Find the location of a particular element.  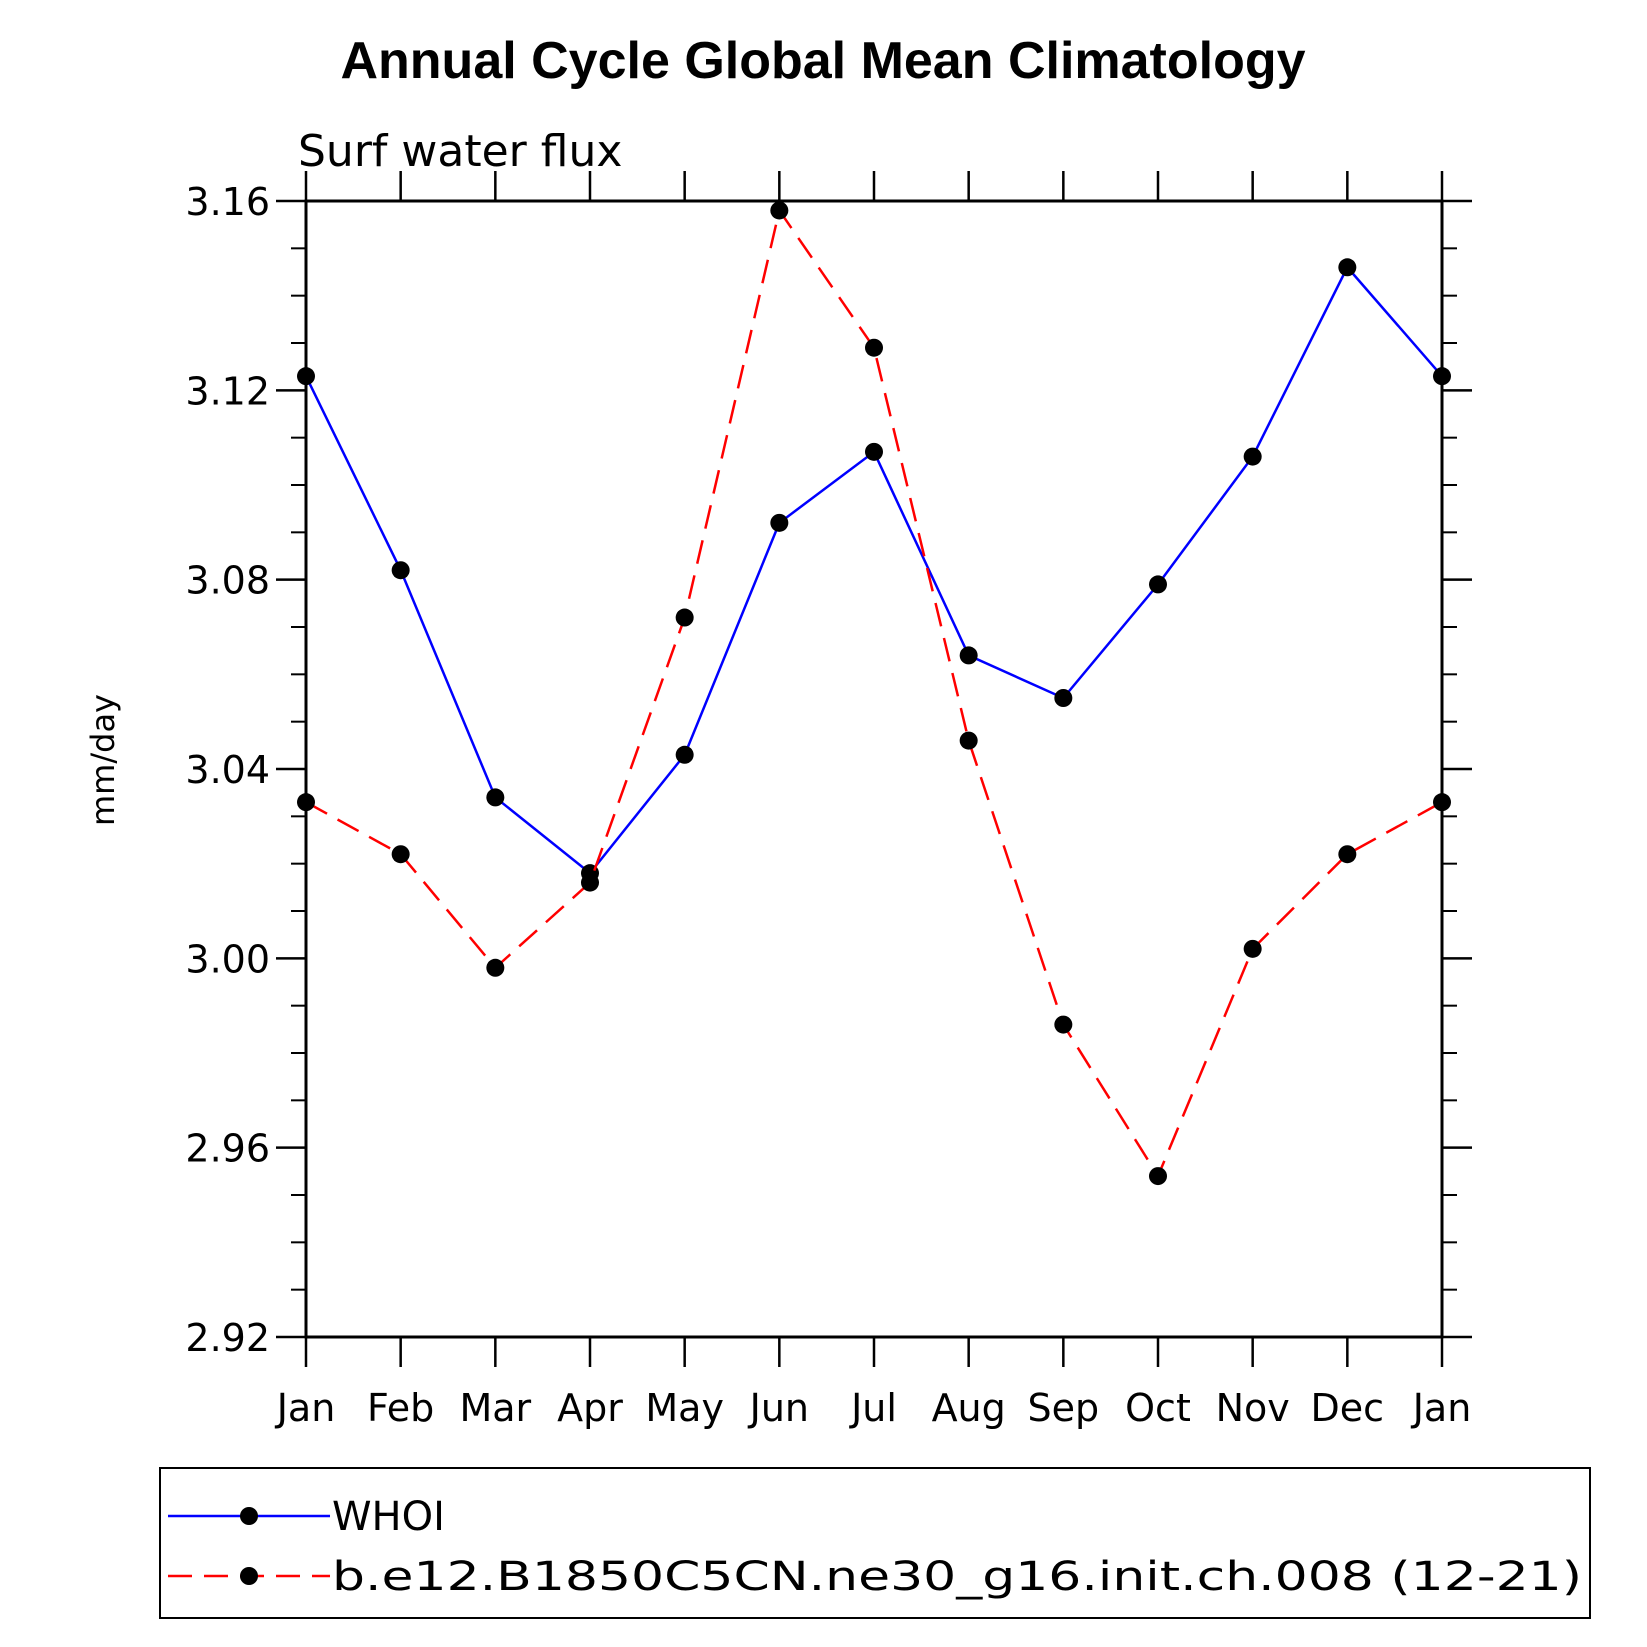

y-tick-label: 2.92 is located at coordinates (227, 1338).